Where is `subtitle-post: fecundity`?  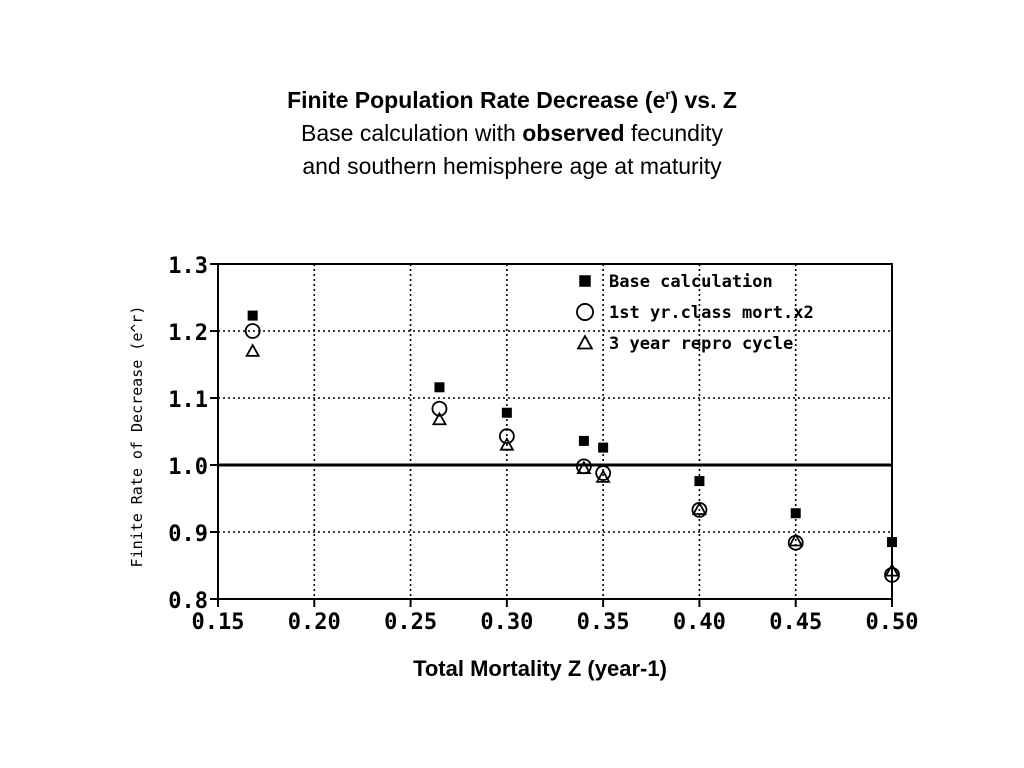 subtitle-post: fecundity is located at coordinates (673, 133).